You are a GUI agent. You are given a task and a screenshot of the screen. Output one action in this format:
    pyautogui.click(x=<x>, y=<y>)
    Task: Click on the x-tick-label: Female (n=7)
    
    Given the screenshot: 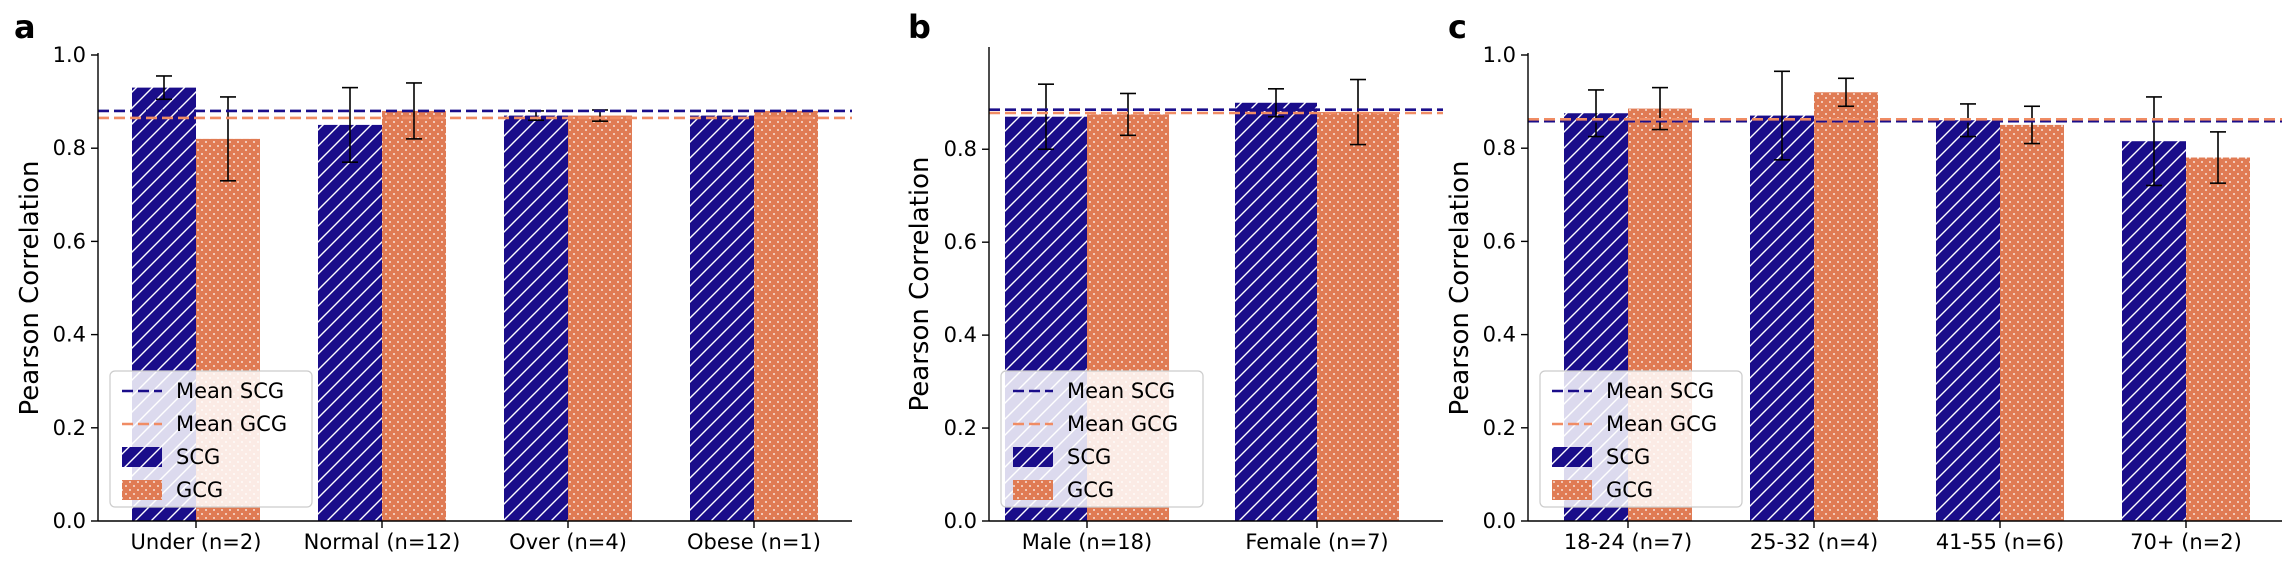 What is the action you would take?
    pyautogui.click(x=1316, y=542)
    